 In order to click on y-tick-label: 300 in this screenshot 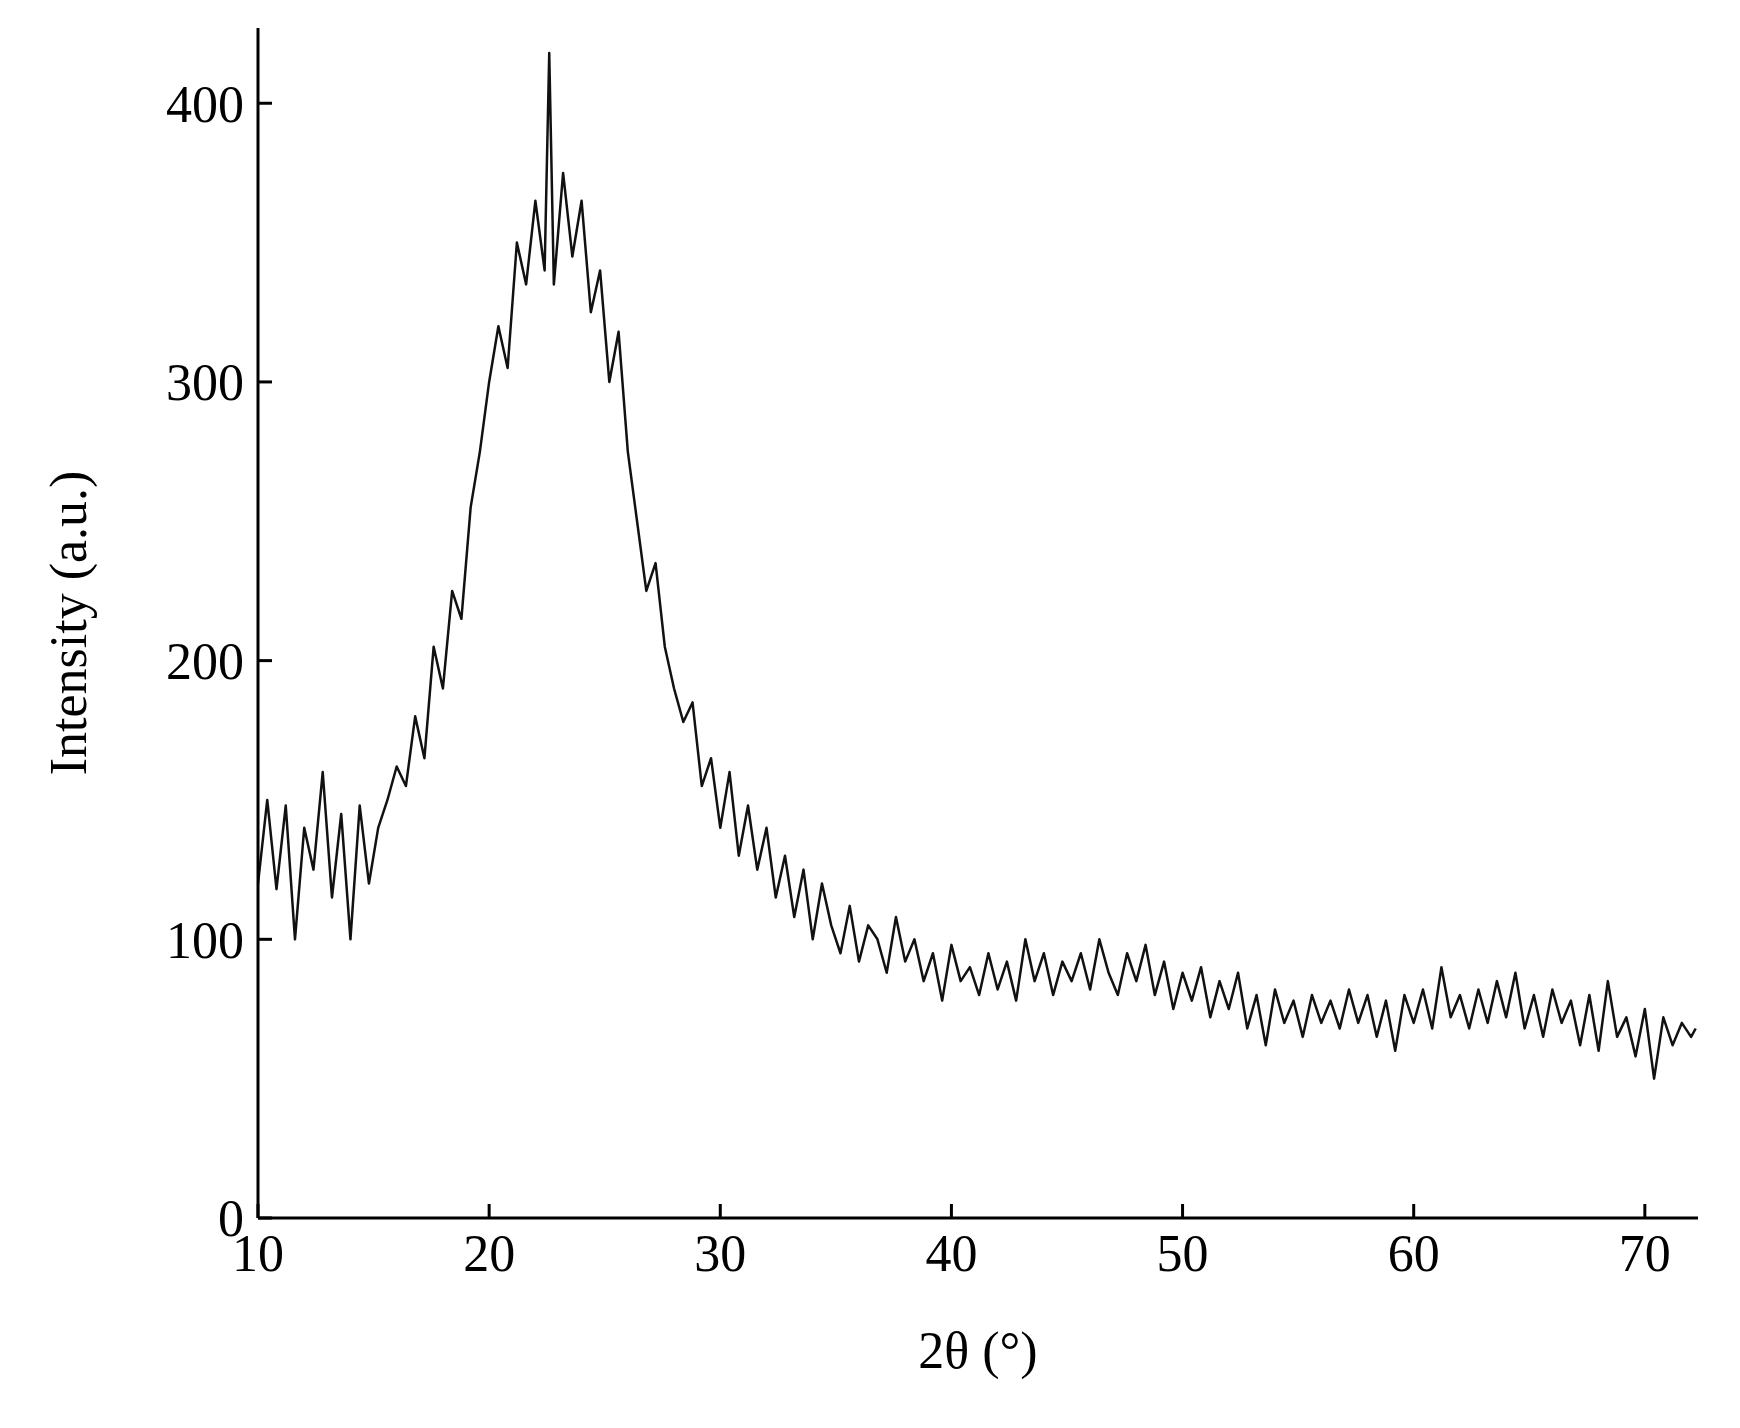, I will do `click(205, 383)`.